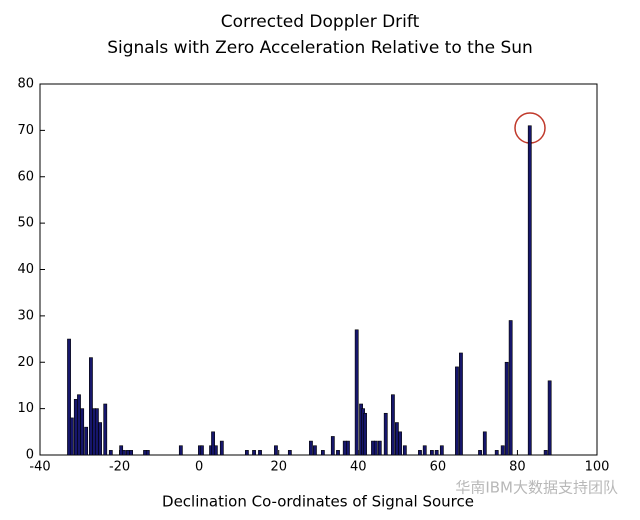 The height and width of the screenshot is (520, 640). What do you see at coordinates (517, 467) in the screenshot?
I see `x-tick-label: 80` at bounding box center [517, 467].